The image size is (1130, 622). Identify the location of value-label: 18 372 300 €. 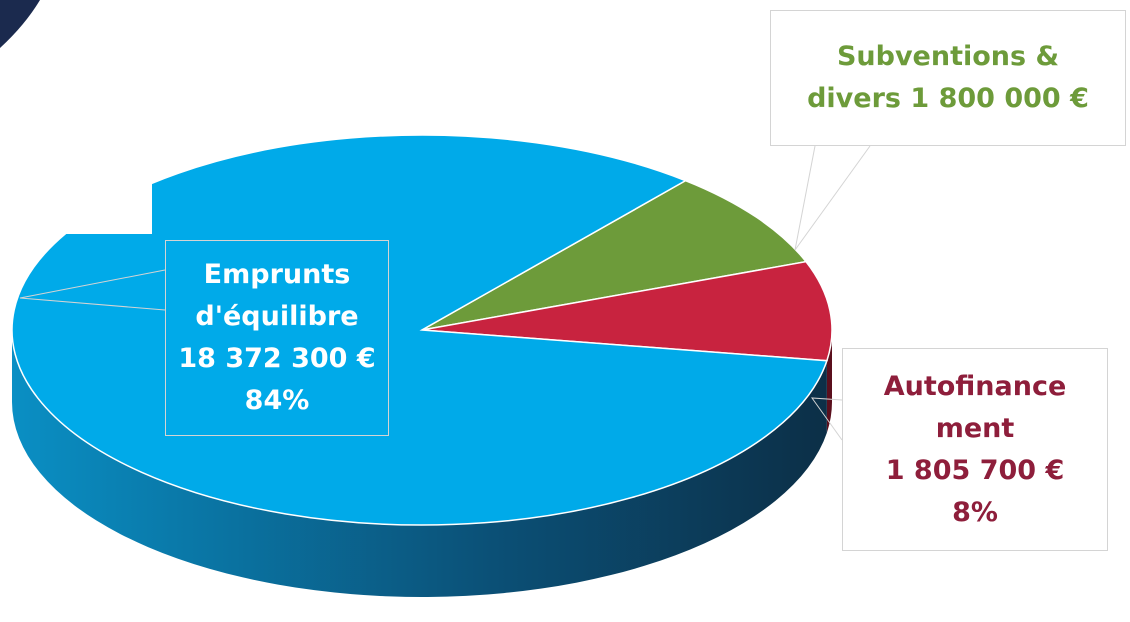
(277, 358).